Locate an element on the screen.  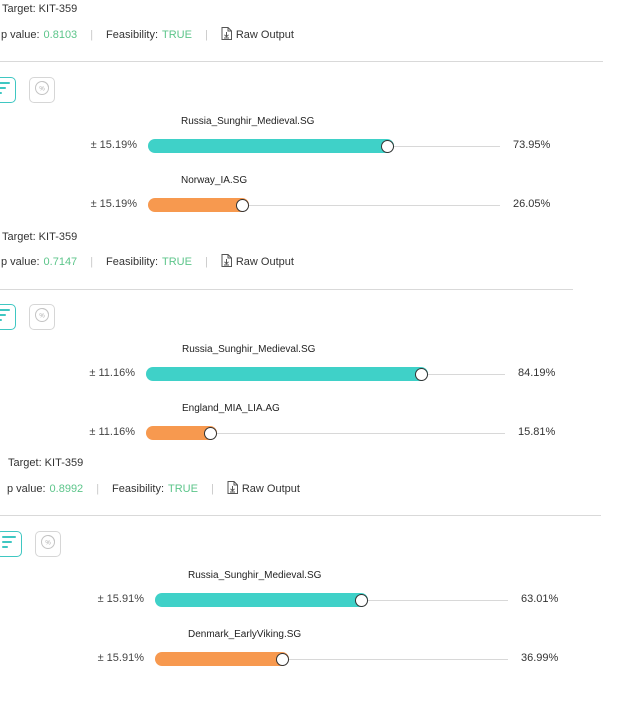
proportion-percent: 84.19% is located at coordinates (537, 373).